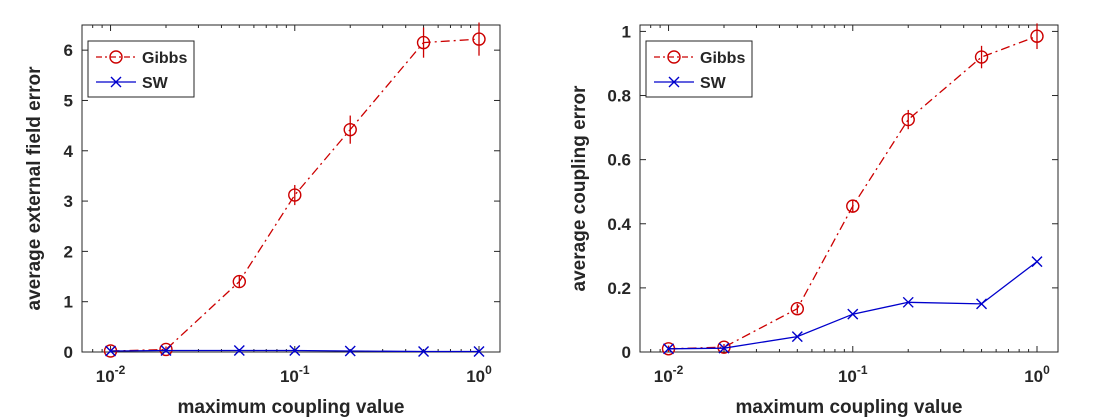  What do you see at coordinates (619, 224) in the screenshot?
I see `y-tick-label: 0.4` at bounding box center [619, 224].